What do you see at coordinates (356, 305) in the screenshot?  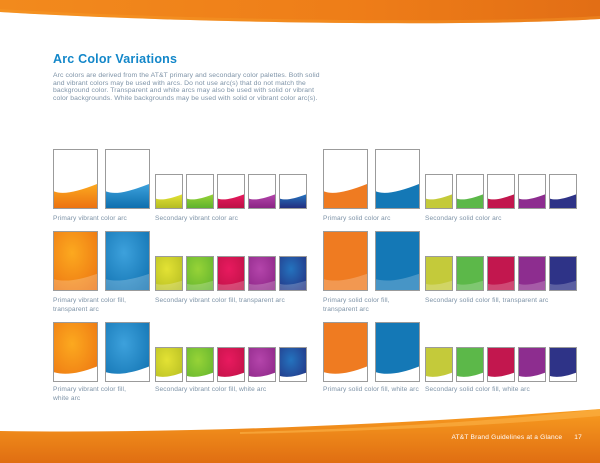 I see `swatch-group-label: Primary solid color fill, transparent arc` at bounding box center [356, 305].